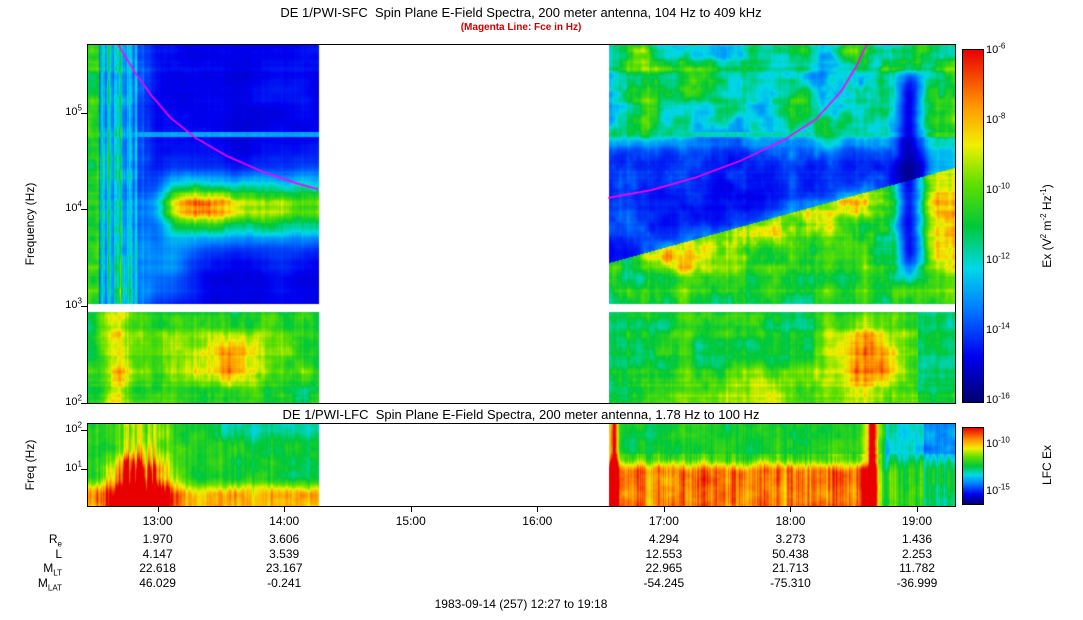 This screenshot has height=620, width=1083. What do you see at coordinates (73, 400) in the screenshot?
I see `sfc-ytick-label: 10²` at bounding box center [73, 400].